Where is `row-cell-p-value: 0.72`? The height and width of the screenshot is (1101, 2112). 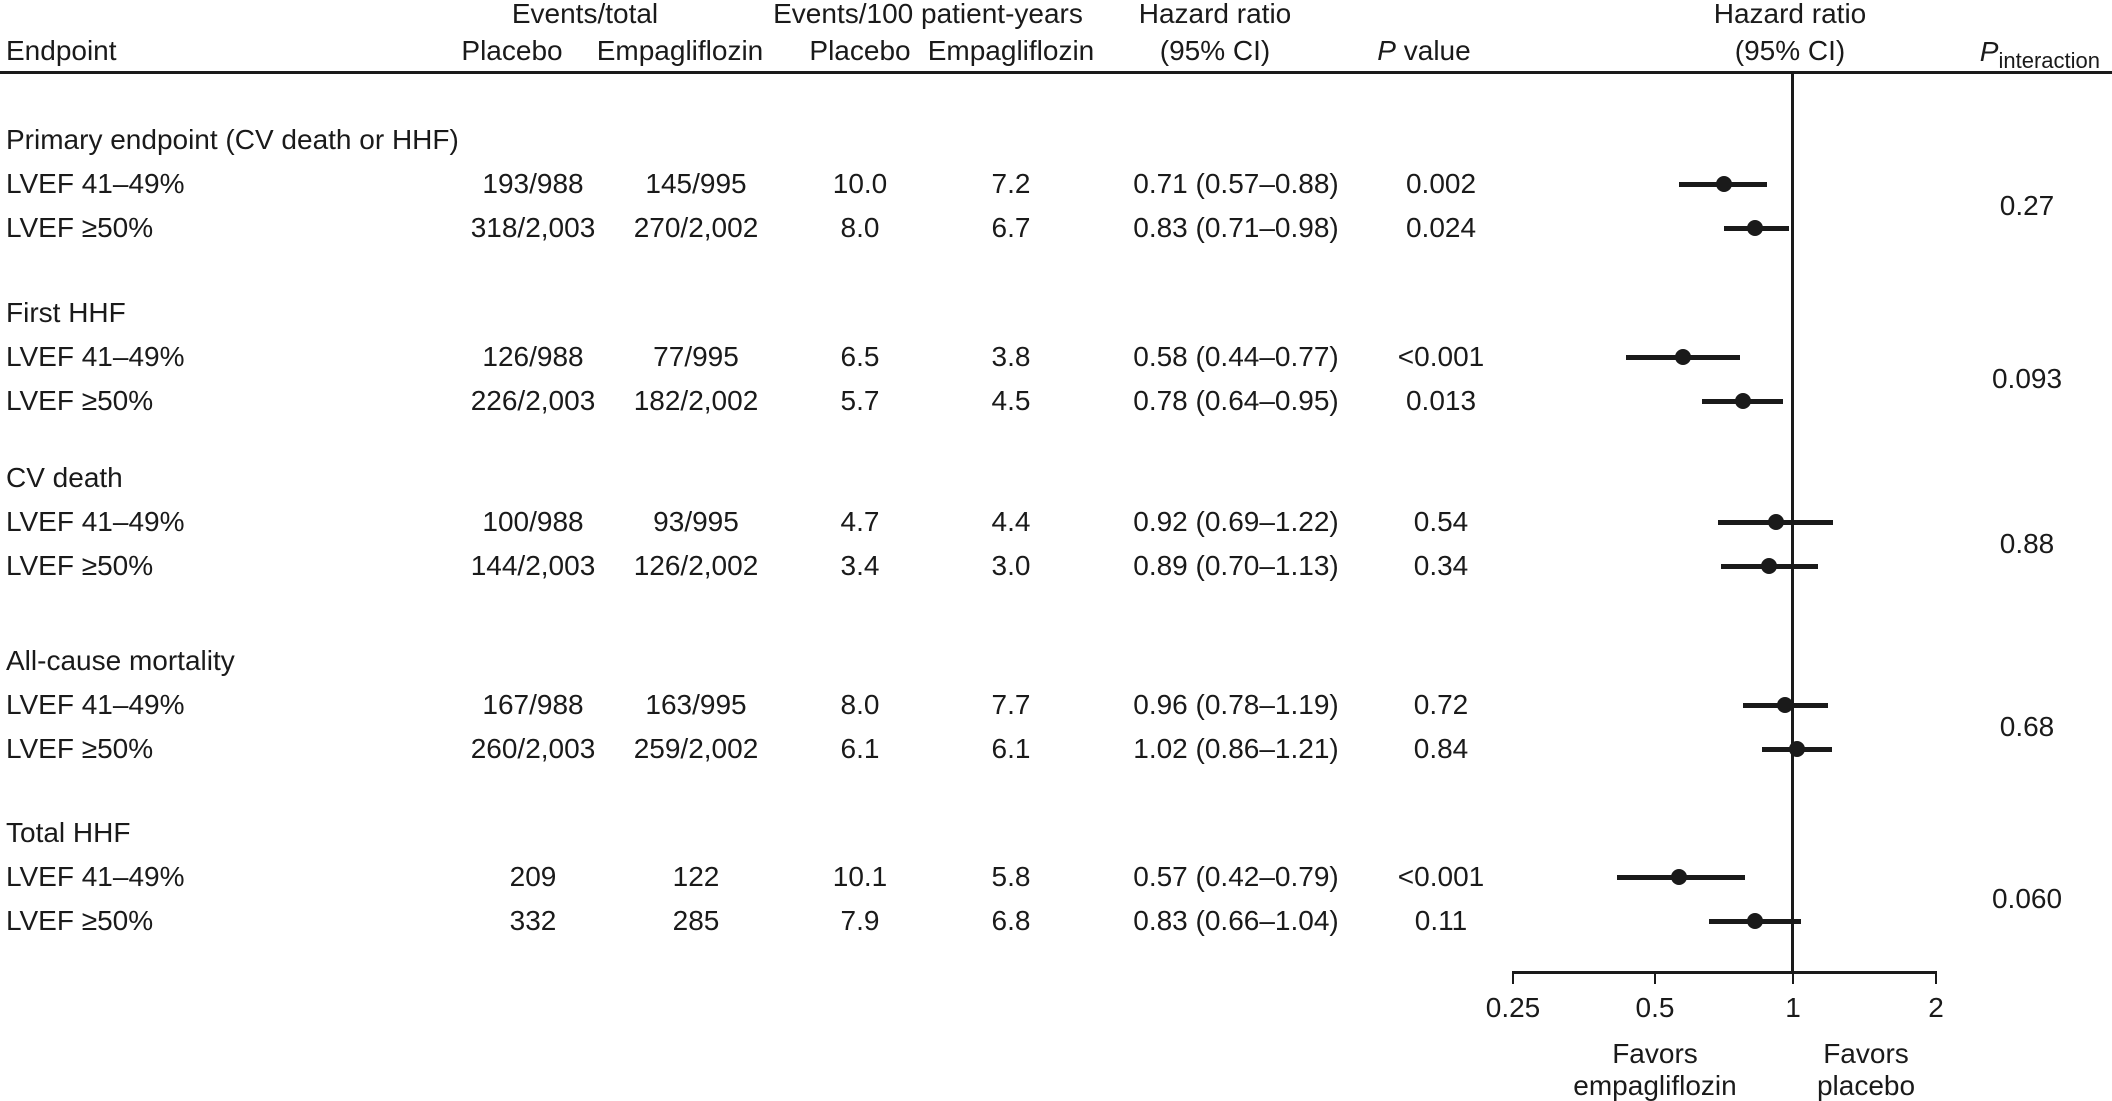
row-cell-p-value: 0.72 is located at coordinates (1441, 704).